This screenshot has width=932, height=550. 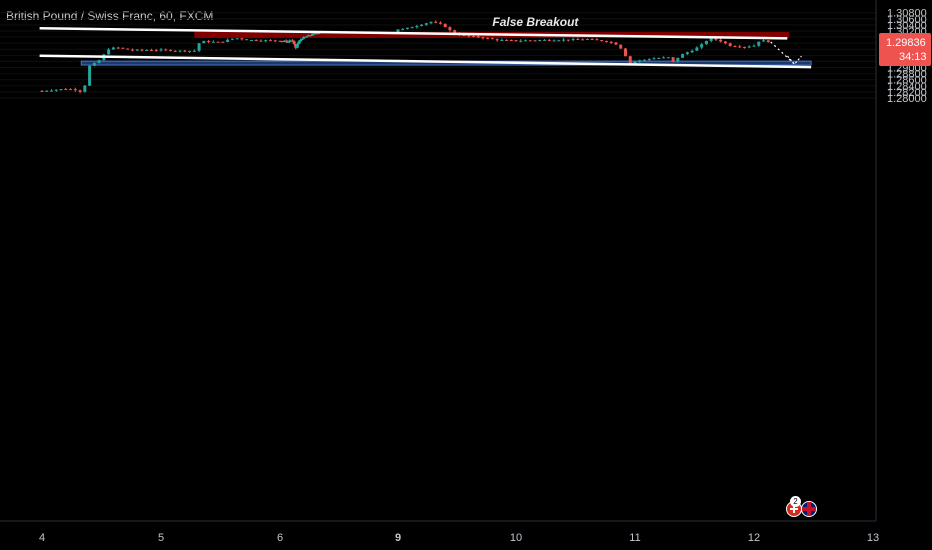 What do you see at coordinates (906, 43) in the screenshot?
I see `last-price-value: 1.29836` at bounding box center [906, 43].